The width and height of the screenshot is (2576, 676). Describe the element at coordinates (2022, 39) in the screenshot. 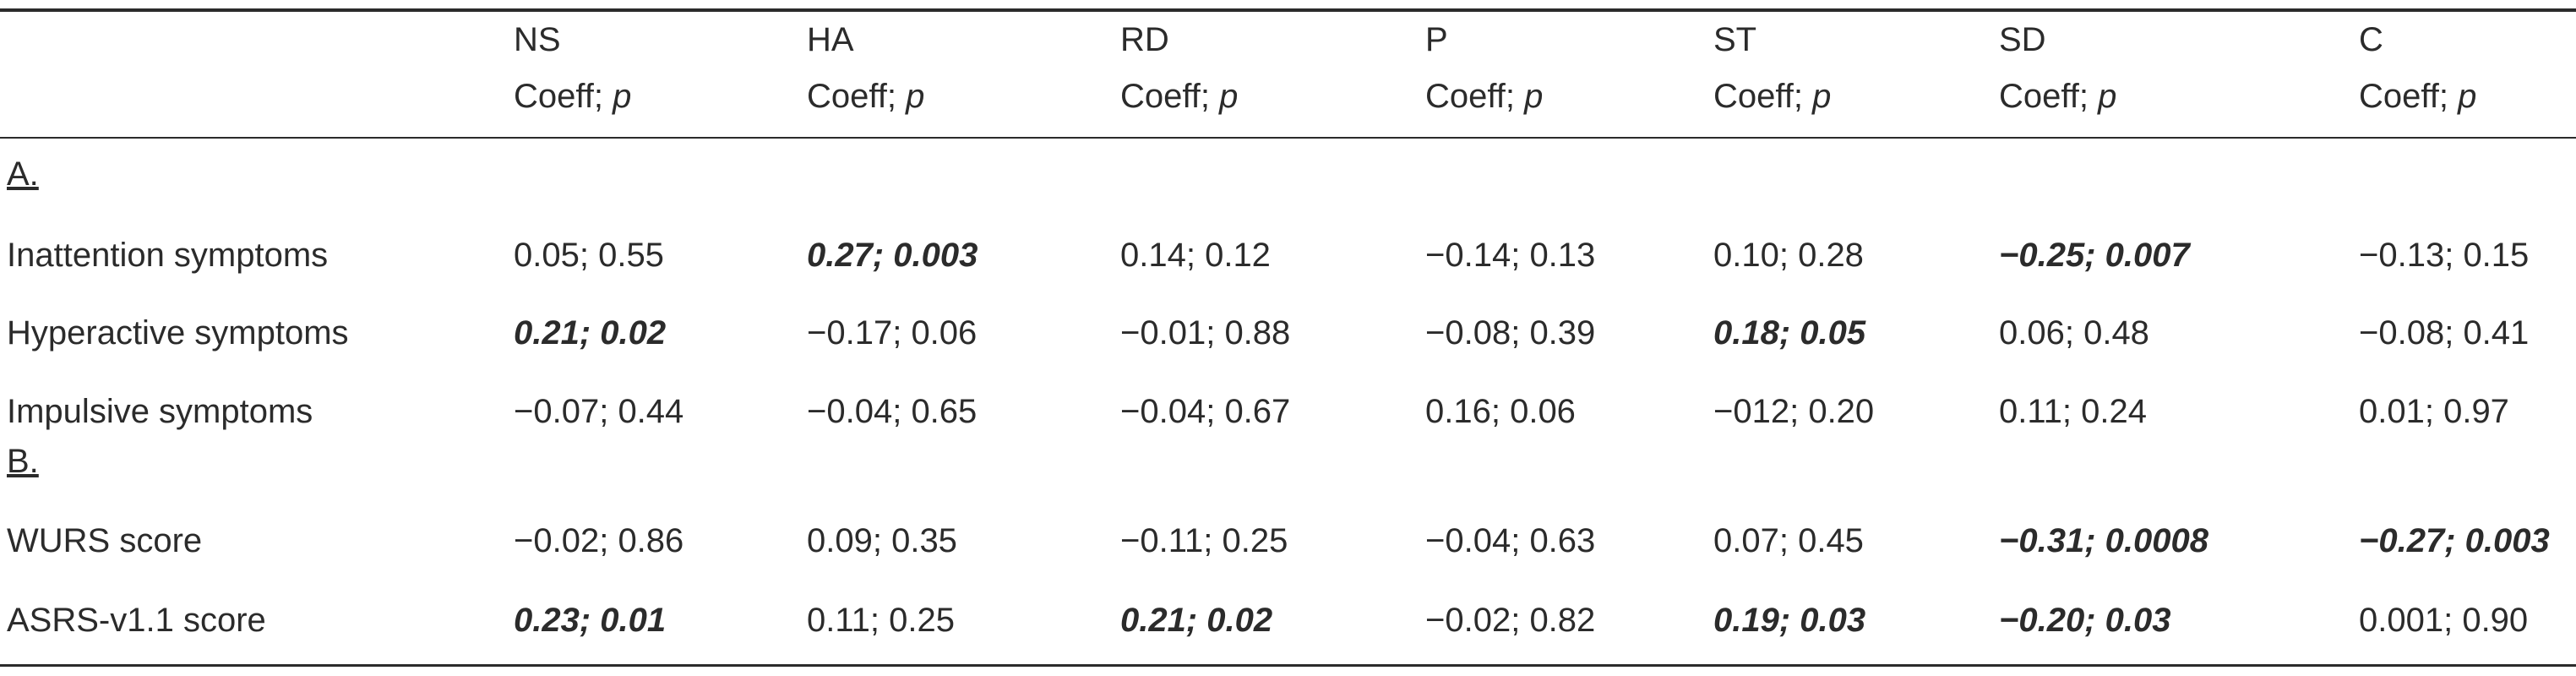

I see `column-header-sd: SD` at that location.